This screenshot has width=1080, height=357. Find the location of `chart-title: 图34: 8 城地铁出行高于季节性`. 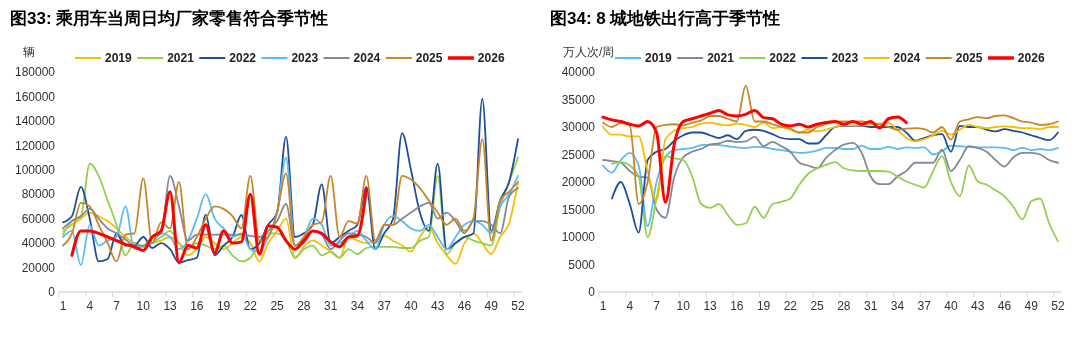

chart-title: 图34: 8 城地铁出行高于季节性 is located at coordinates (665, 18).